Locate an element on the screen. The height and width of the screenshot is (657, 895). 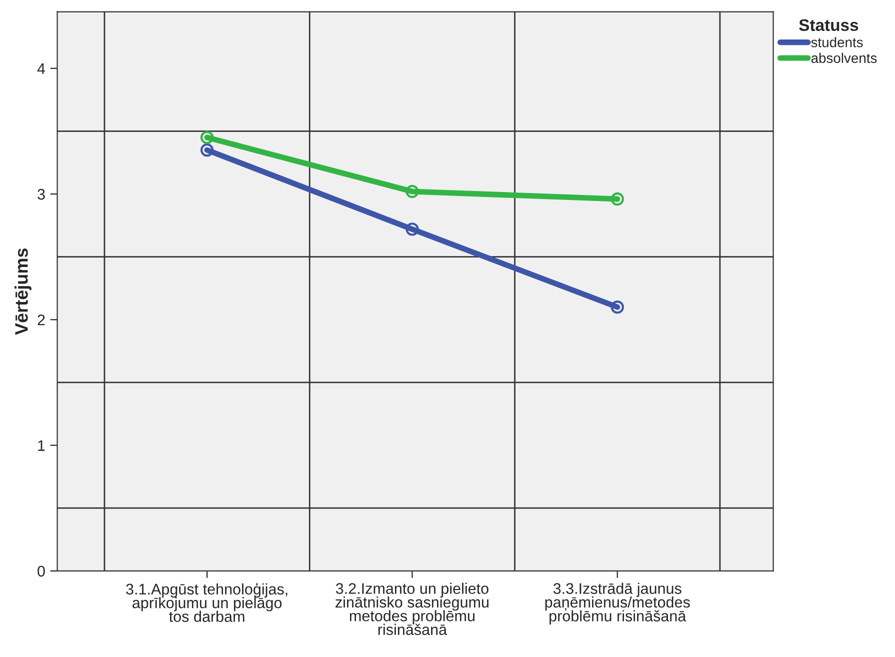
x-tick-label: 3.2.Izmanto un pielieto zinātnisko sasniegumu metodes problēmu risināšanā is located at coordinates (412, 609).